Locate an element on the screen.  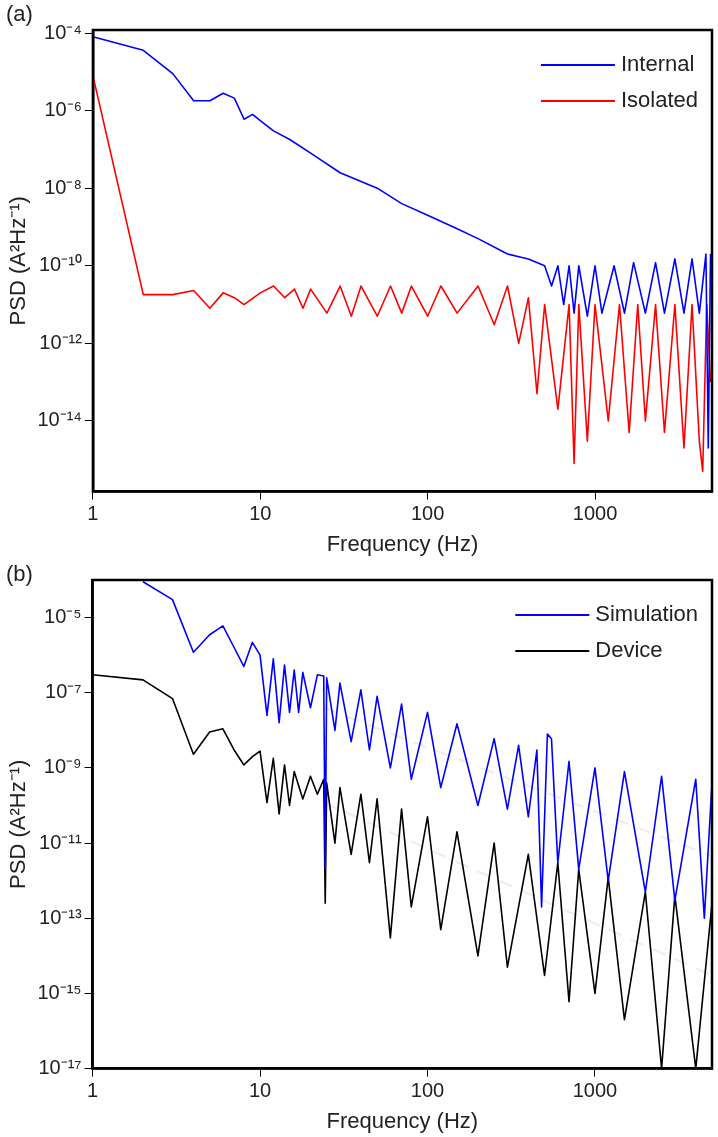
y-tick-label: 10⁻⁶ is located at coordinates (63, 109).